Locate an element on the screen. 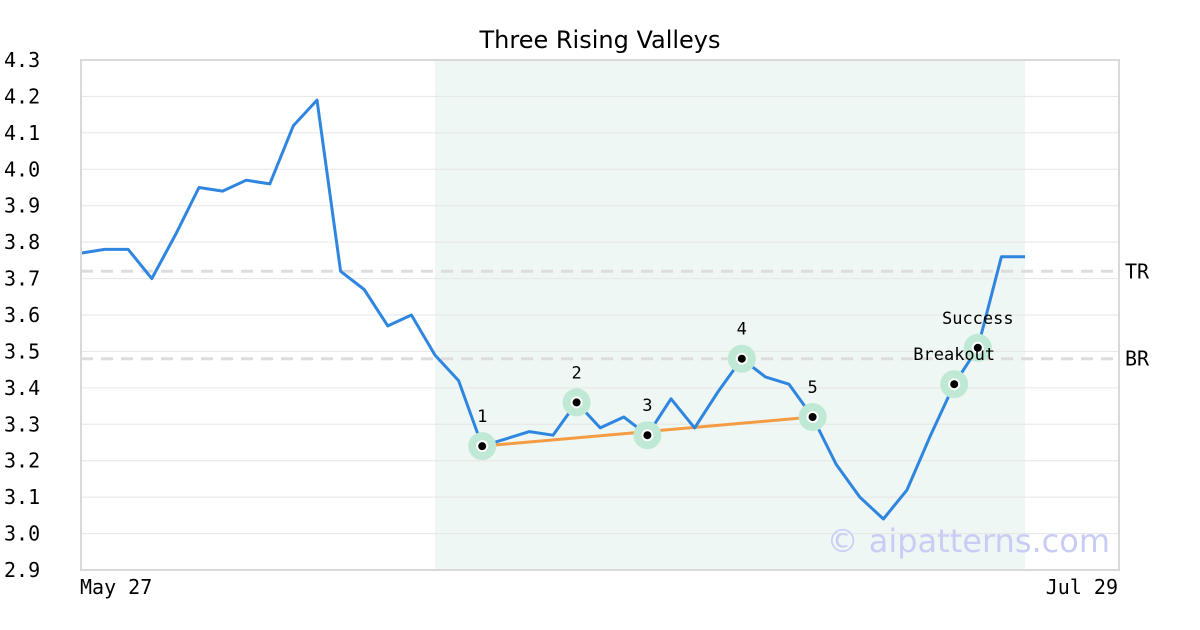  x-tick-end: Jul 29 is located at coordinates (1082, 587).